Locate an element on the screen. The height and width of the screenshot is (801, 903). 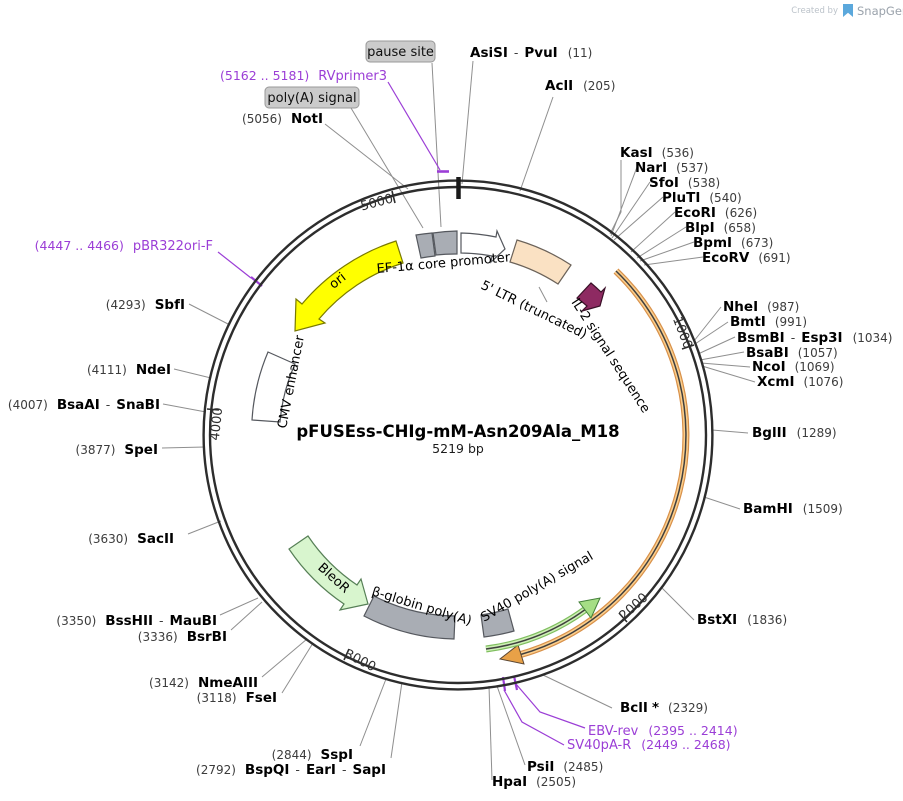
leader-pluti is located at coordinates (638, 218).